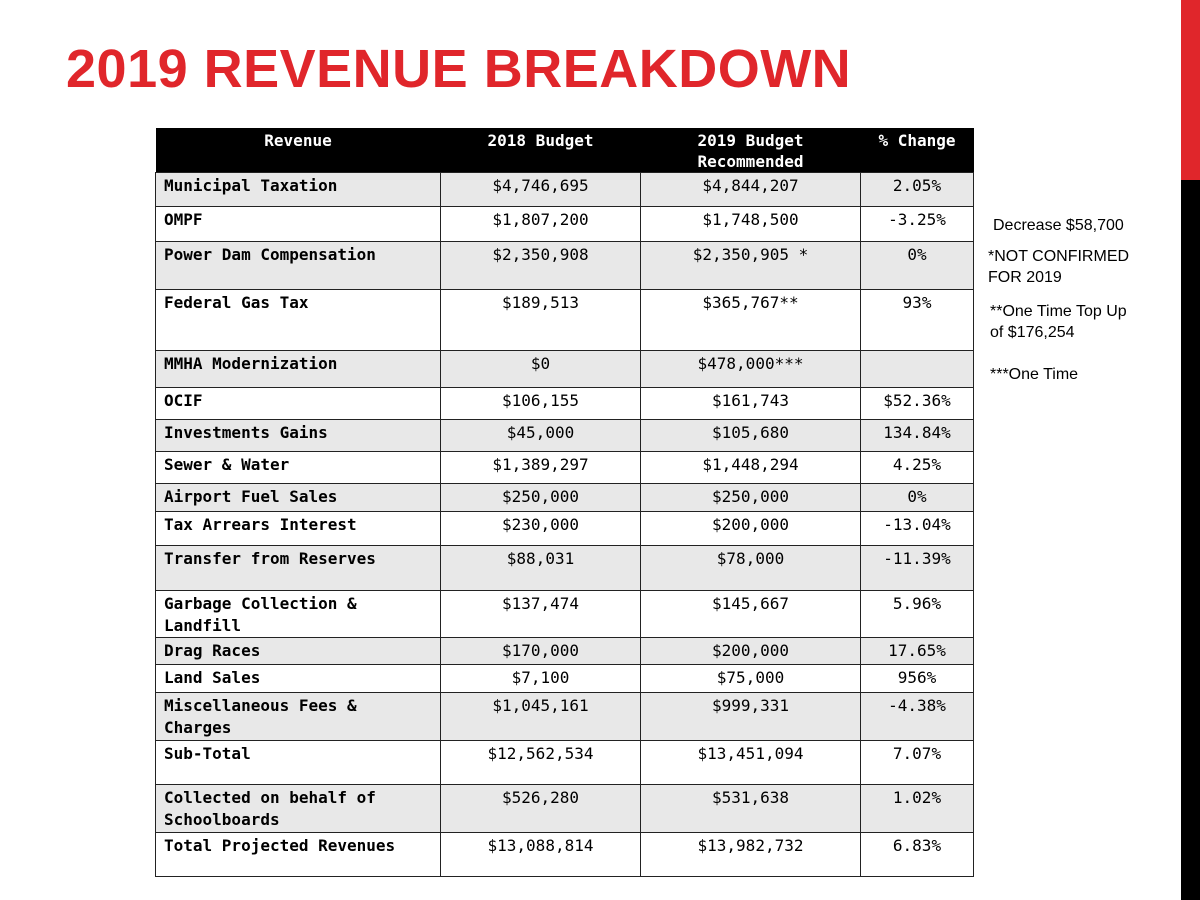  What do you see at coordinates (540, 435) in the screenshot?
I see `table-cell: $45,000` at bounding box center [540, 435].